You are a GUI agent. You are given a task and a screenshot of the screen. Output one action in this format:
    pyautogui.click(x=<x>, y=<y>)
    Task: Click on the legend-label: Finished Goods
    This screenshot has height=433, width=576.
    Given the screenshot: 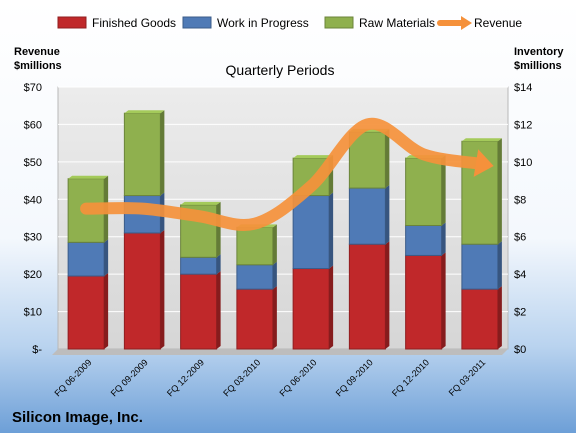 What is the action you would take?
    pyautogui.click(x=134, y=23)
    